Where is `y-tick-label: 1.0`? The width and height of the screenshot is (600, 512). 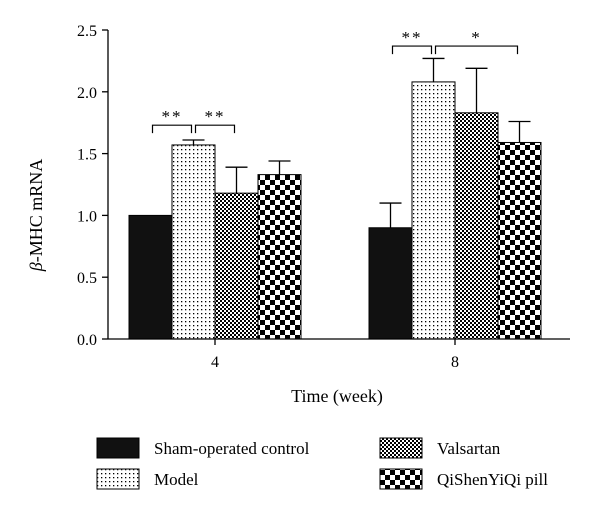 y-tick-label: 1.0 is located at coordinates (87, 216).